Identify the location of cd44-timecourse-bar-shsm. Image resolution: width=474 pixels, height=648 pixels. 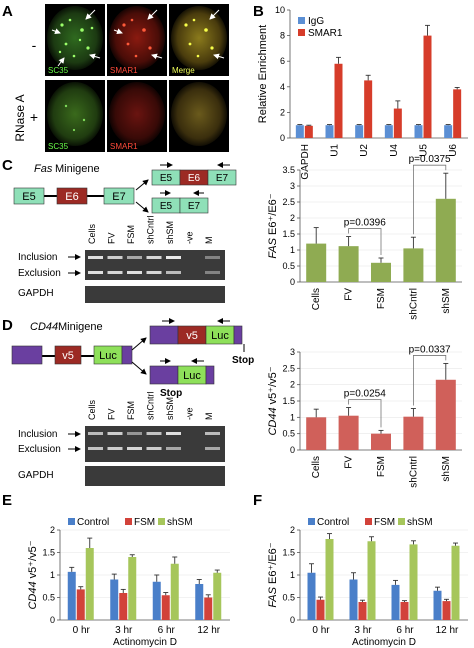
(89, 584).